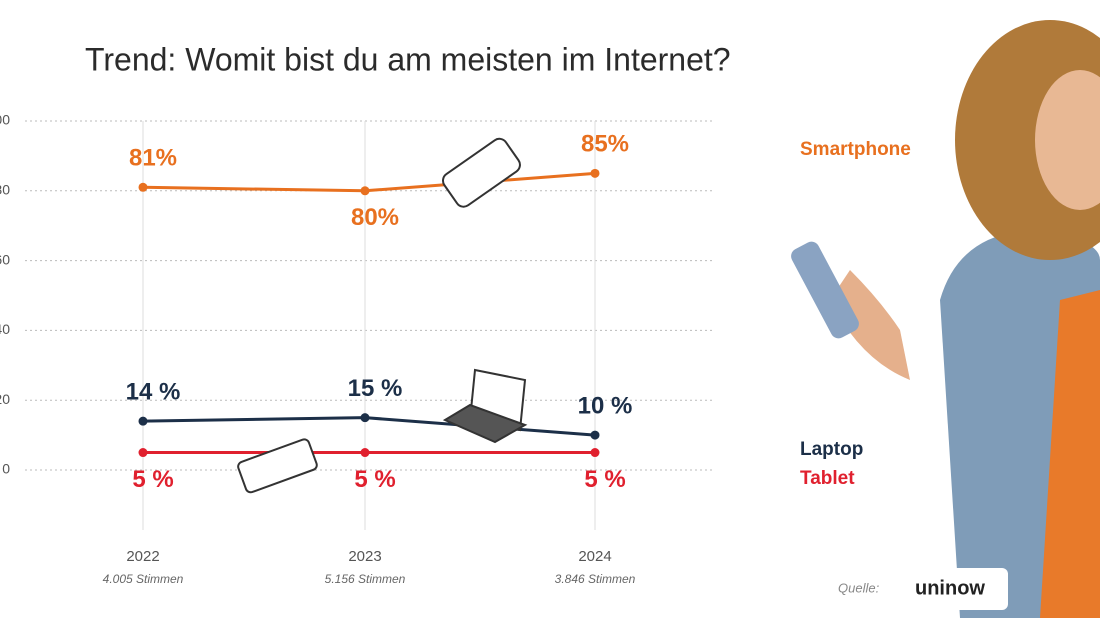  What do you see at coordinates (481, 172) in the screenshot?
I see `phone-icon` at bounding box center [481, 172].